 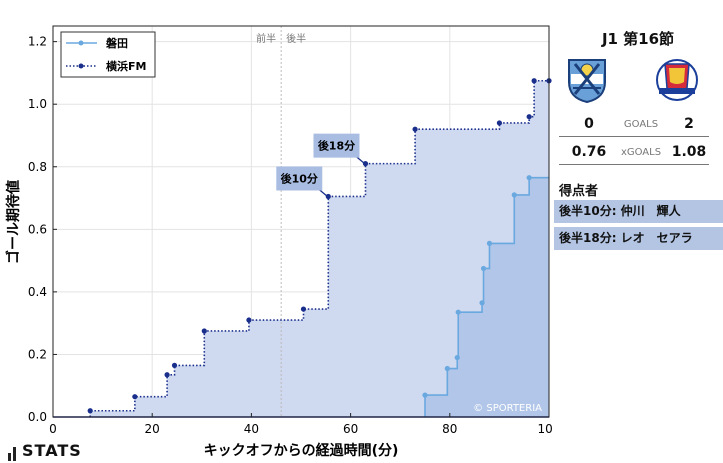 What do you see at coordinates (301, 450) in the screenshot?
I see `x-axis-label: キックオフからの経過時間(分)` at bounding box center [301, 450].